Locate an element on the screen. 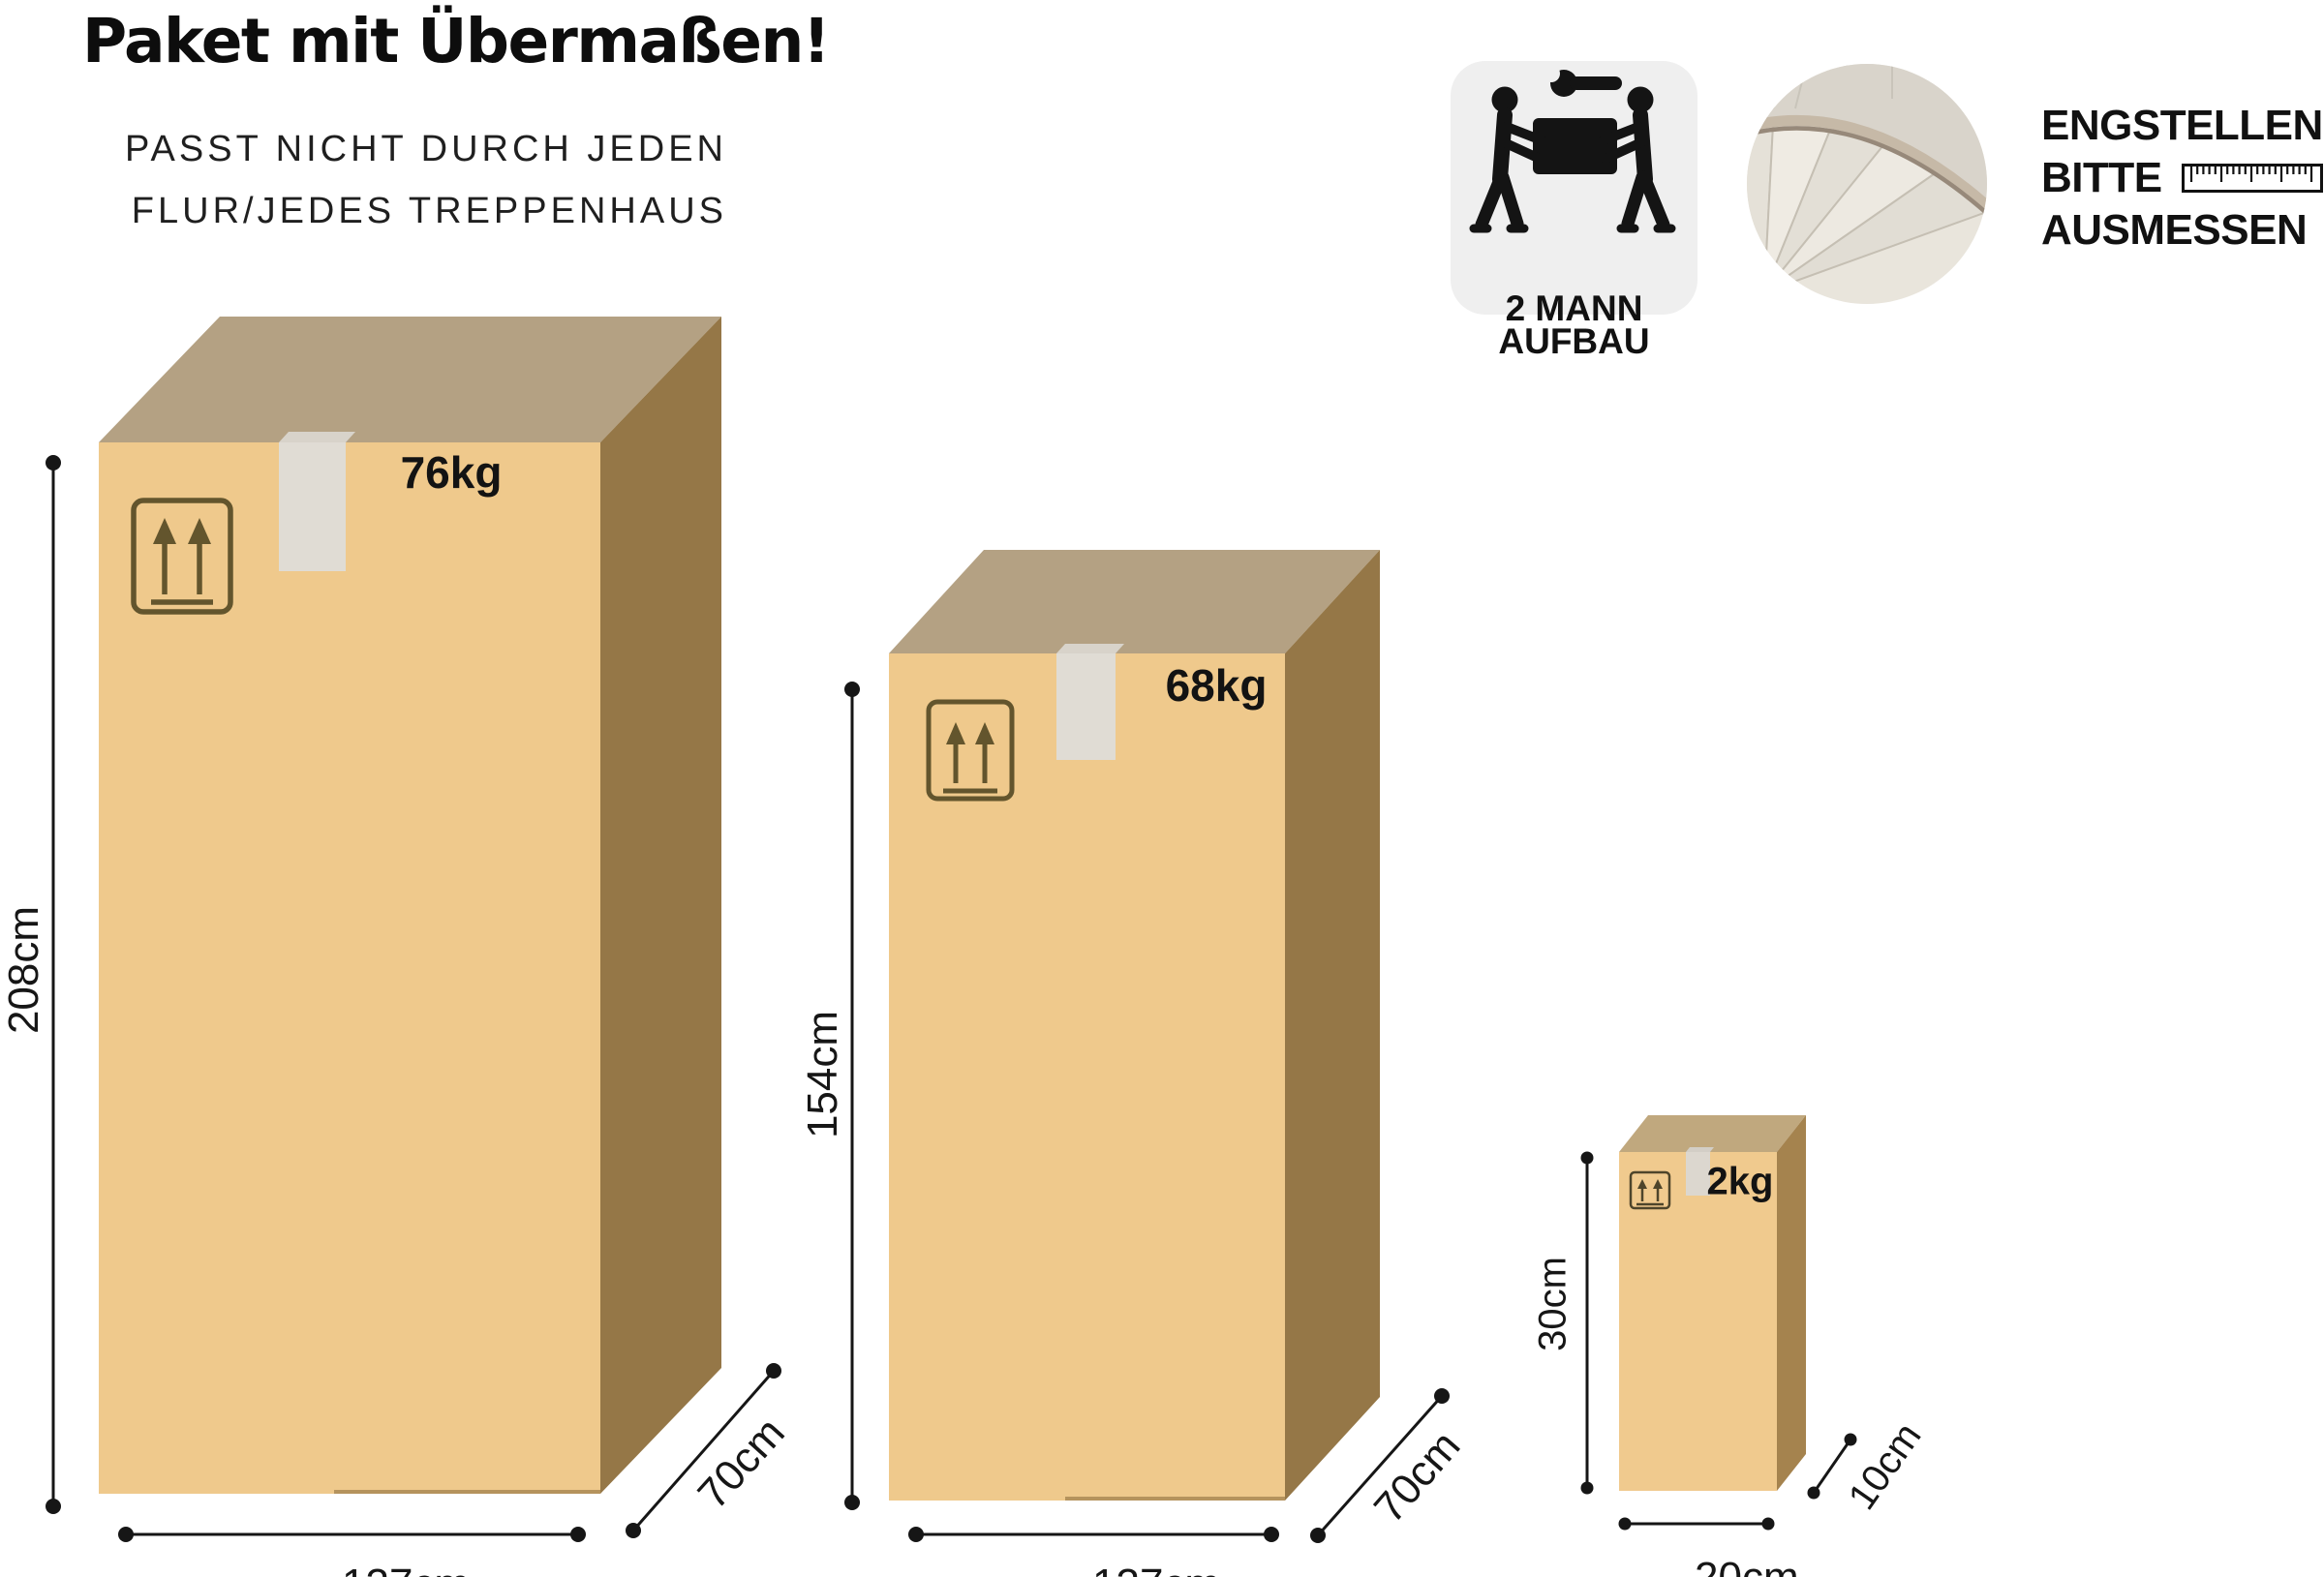  subtitle-line-1: PASST NICHT DURCH JEDEN is located at coordinates (426, 149).